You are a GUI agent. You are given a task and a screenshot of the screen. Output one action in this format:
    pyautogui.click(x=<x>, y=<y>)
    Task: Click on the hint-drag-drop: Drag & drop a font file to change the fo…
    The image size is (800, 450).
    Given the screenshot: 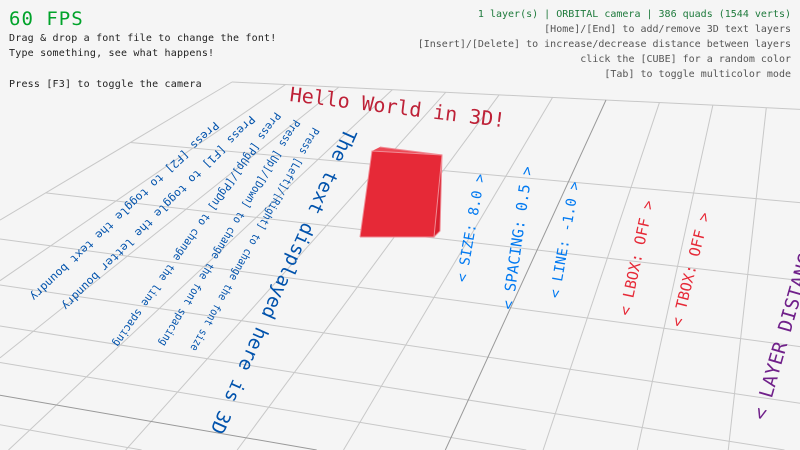 What is the action you would take?
    pyautogui.click(x=143, y=38)
    